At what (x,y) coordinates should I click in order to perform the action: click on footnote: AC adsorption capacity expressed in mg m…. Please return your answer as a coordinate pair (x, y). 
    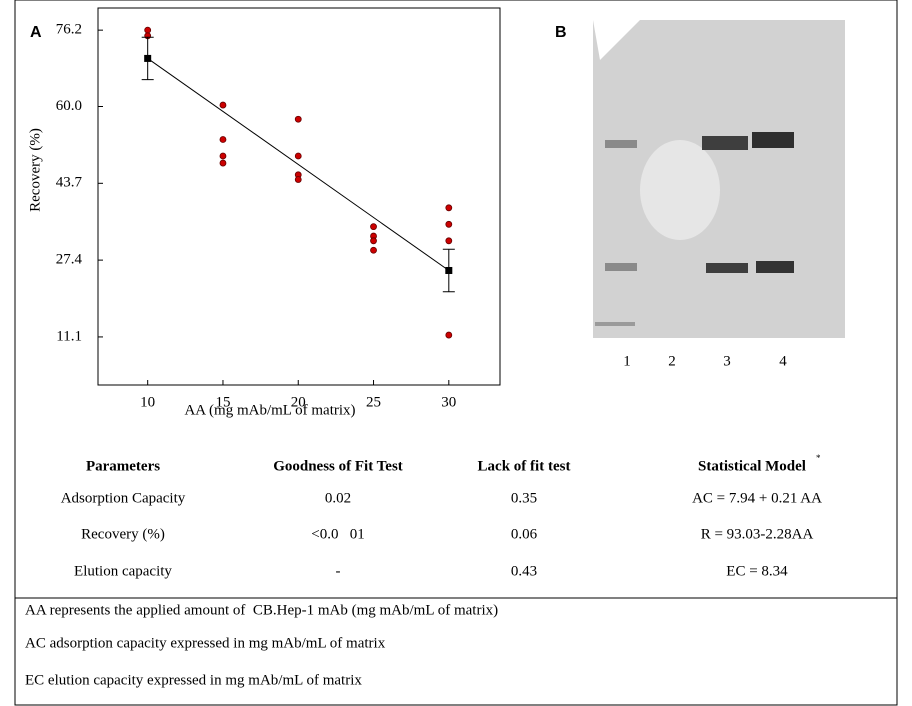
    Looking at the image, I should click on (205, 643).